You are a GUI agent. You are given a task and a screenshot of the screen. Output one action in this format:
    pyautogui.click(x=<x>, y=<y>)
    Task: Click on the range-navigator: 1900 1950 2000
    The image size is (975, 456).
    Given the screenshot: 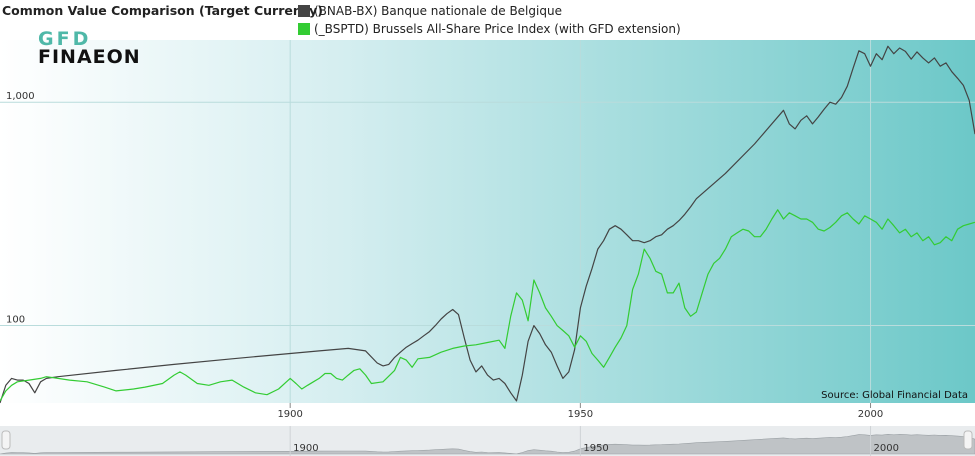 What is the action you would take?
    pyautogui.click(x=487, y=441)
    